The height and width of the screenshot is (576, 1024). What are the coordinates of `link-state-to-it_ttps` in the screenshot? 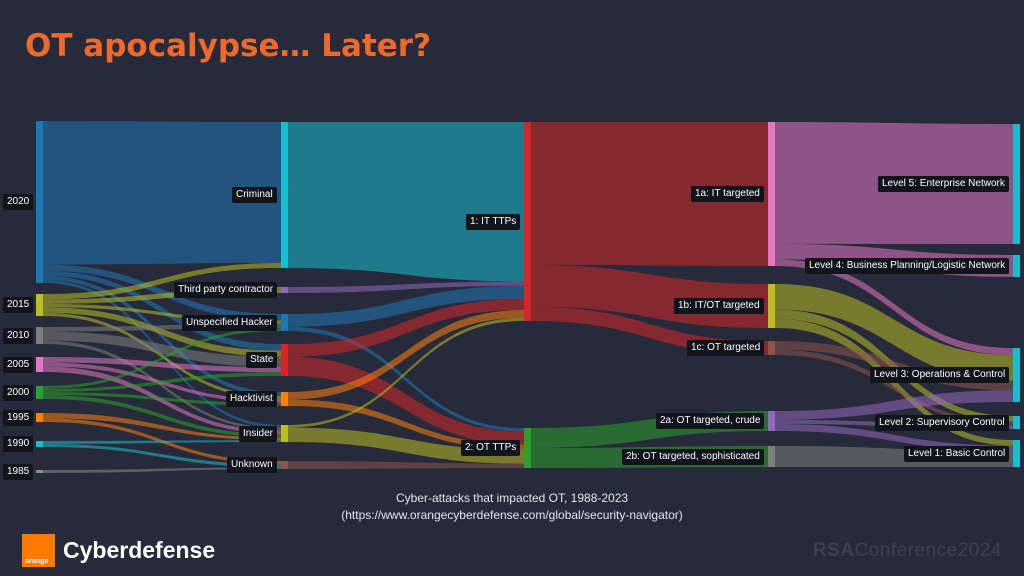 It's located at (406, 328).